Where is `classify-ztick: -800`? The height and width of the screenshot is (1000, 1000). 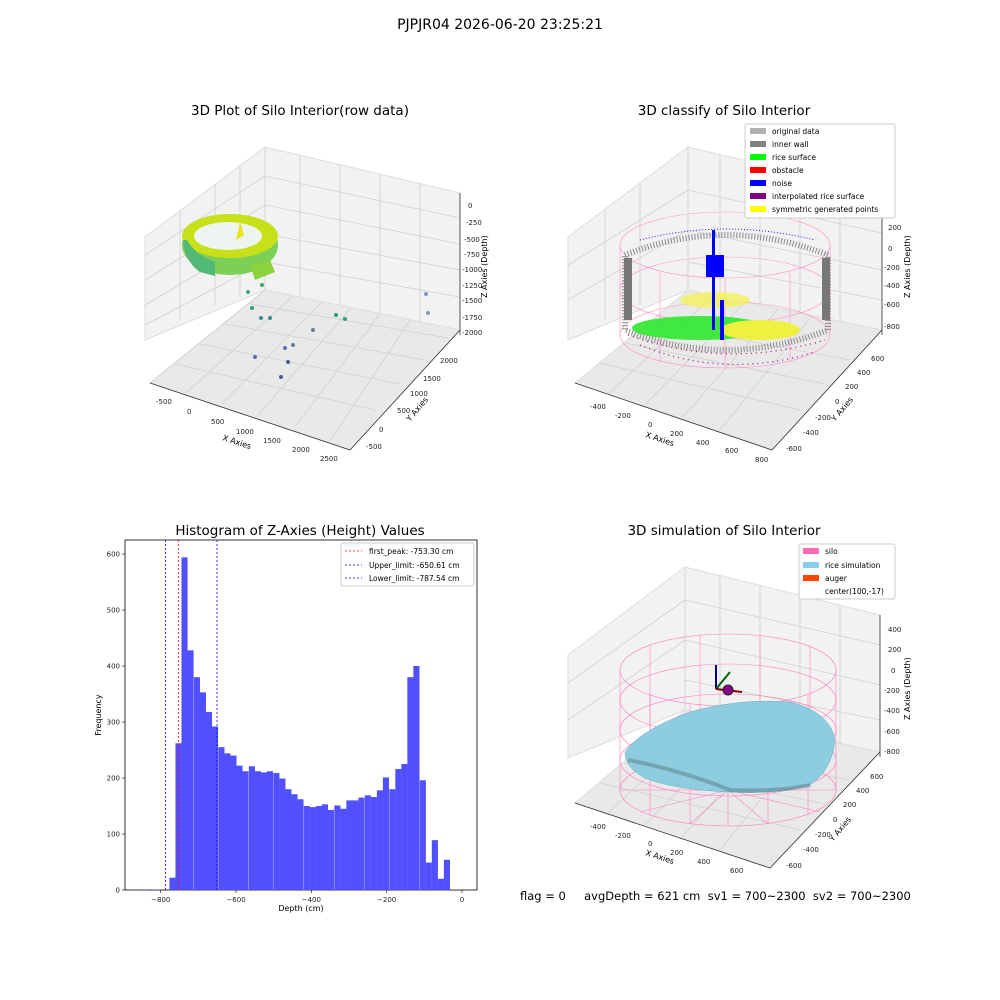
classify-ztick: -800 is located at coordinates (892, 327).